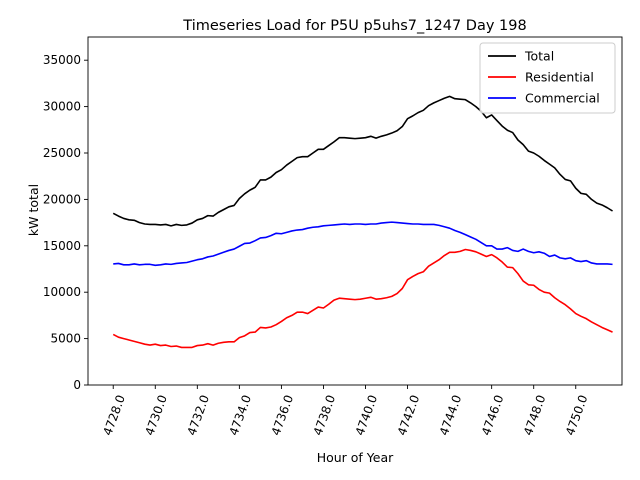 This screenshot has height=480, width=640. Describe the element at coordinates (62, 292) in the screenshot. I see `y-tick-label: 10000` at that location.